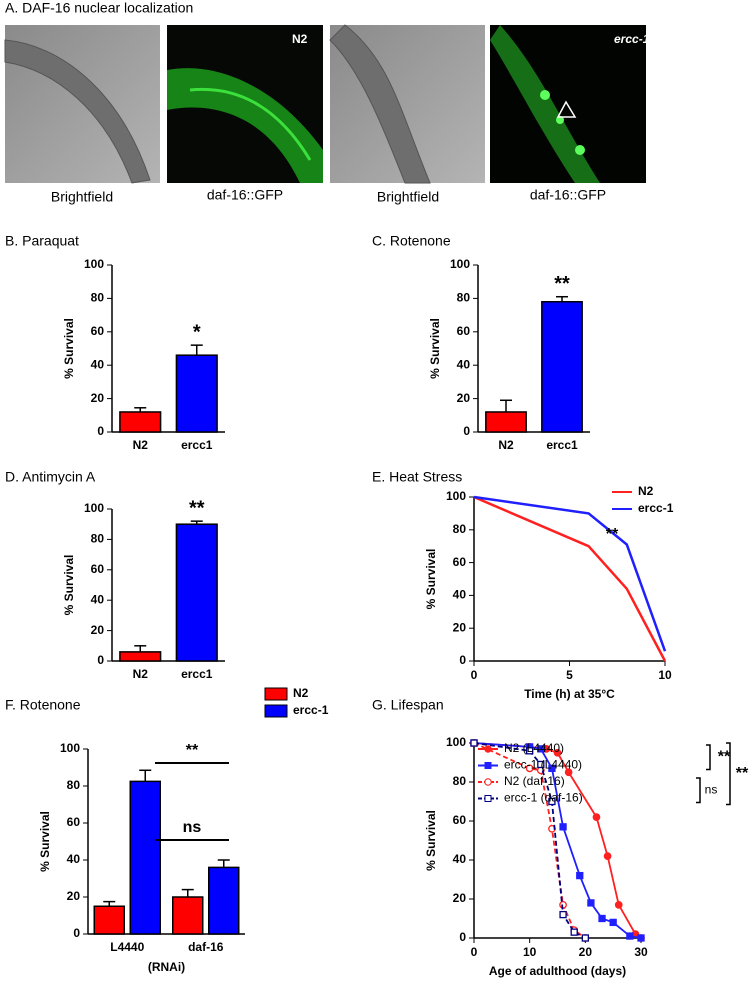  Describe the element at coordinates (656, 508) in the screenshot. I see `legend-label: ercc-1` at that location.